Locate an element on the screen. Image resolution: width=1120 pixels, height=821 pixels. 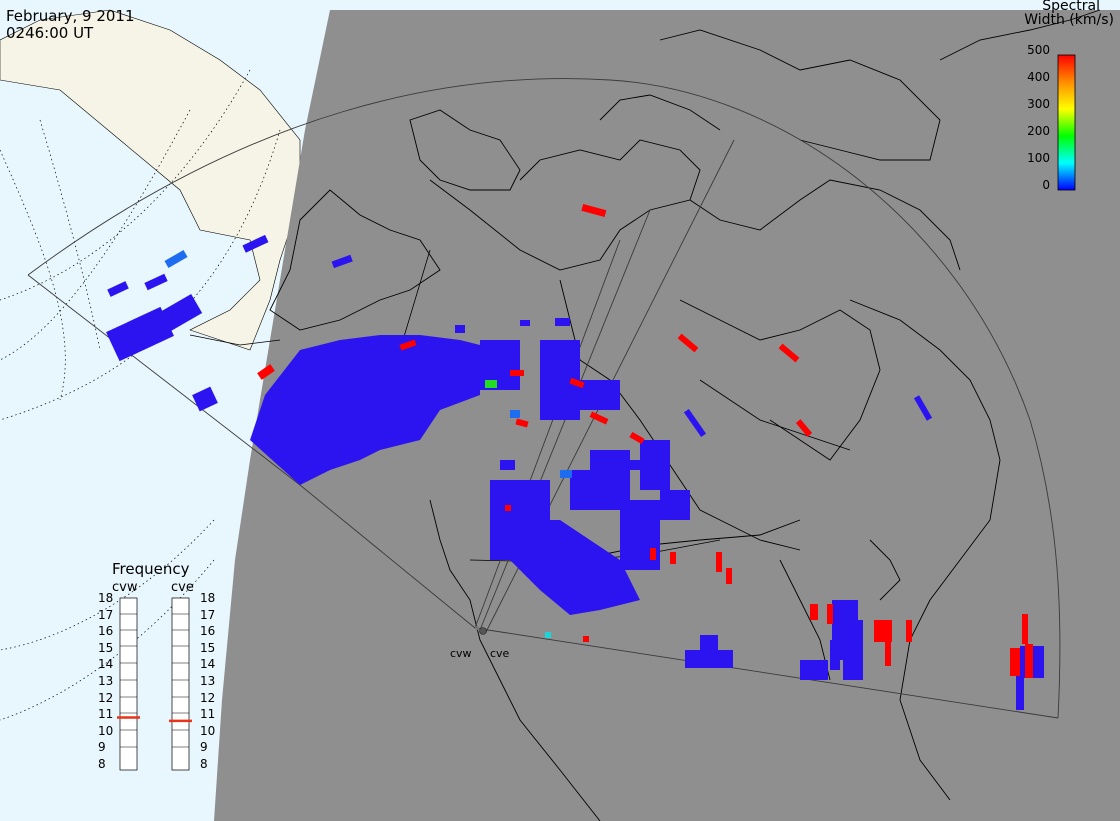
frequency-tick-cve-17: 17 is located at coordinates (208, 614).